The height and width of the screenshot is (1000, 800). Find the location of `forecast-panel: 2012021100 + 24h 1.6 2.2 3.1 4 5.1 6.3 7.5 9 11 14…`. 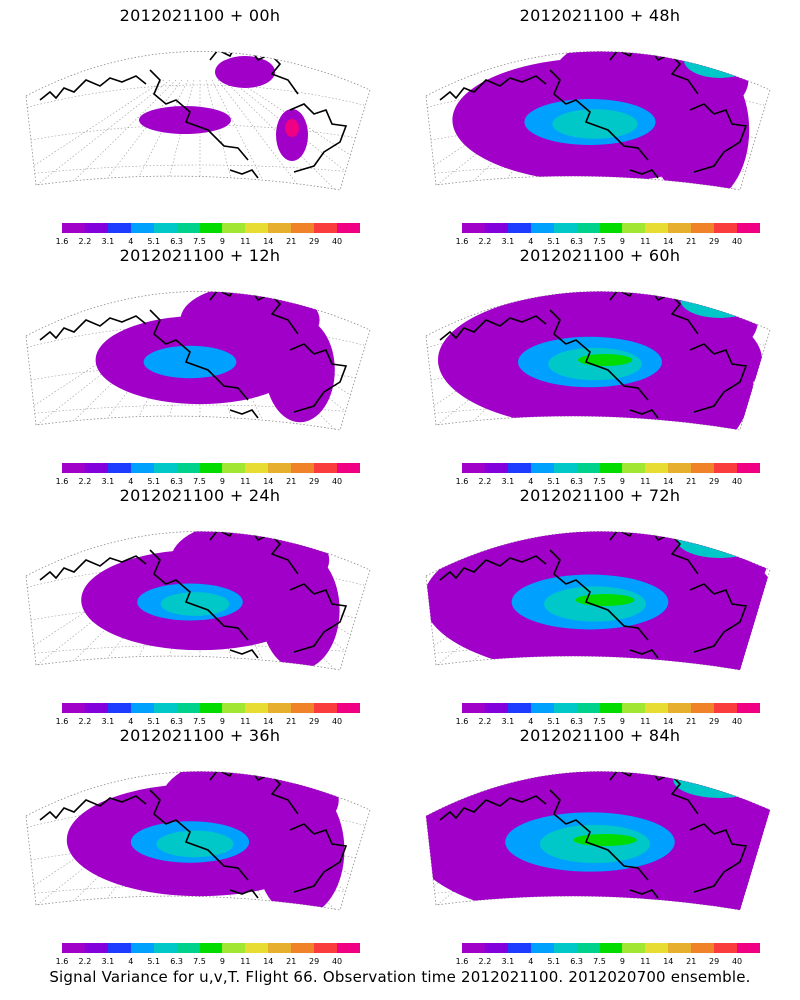

forecast-panel: 2012021100 + 24h 1.6 2.2 3.1 4 5.1 6.3 7.5 9 11 14… is located at coordinates (200, 603).